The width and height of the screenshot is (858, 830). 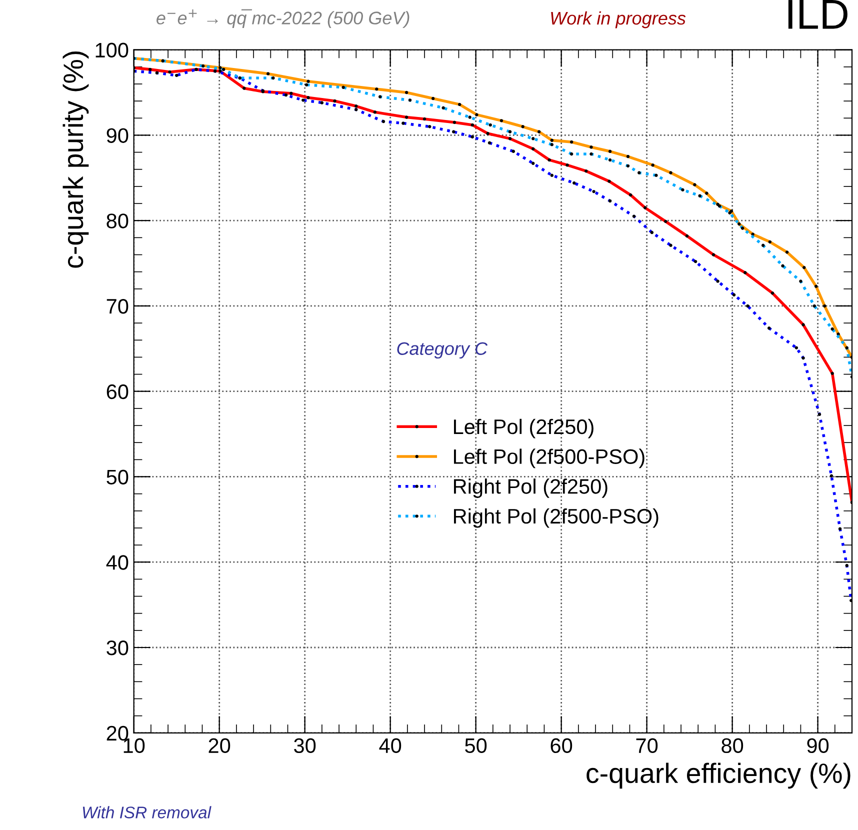 I want to click on x-tick-label: 40, so click(x=390, y=746).